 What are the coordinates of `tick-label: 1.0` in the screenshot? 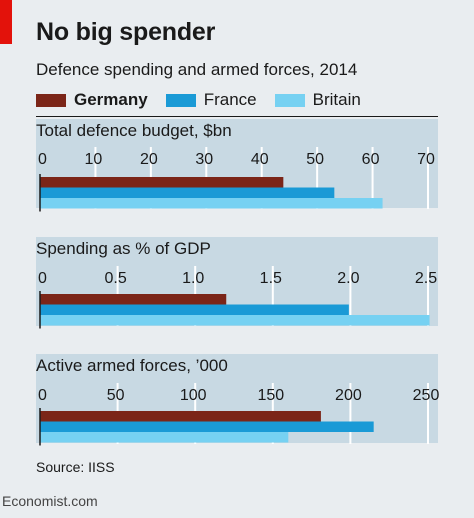 It's located at (193, 278).